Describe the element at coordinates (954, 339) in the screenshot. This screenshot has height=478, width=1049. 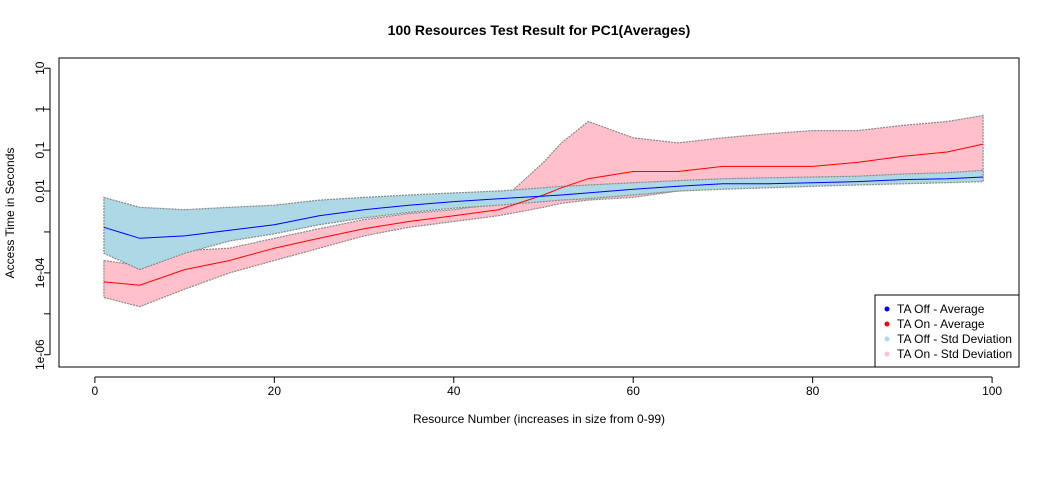
I see `legend-label: TA Off - Std Deviation` at that location.